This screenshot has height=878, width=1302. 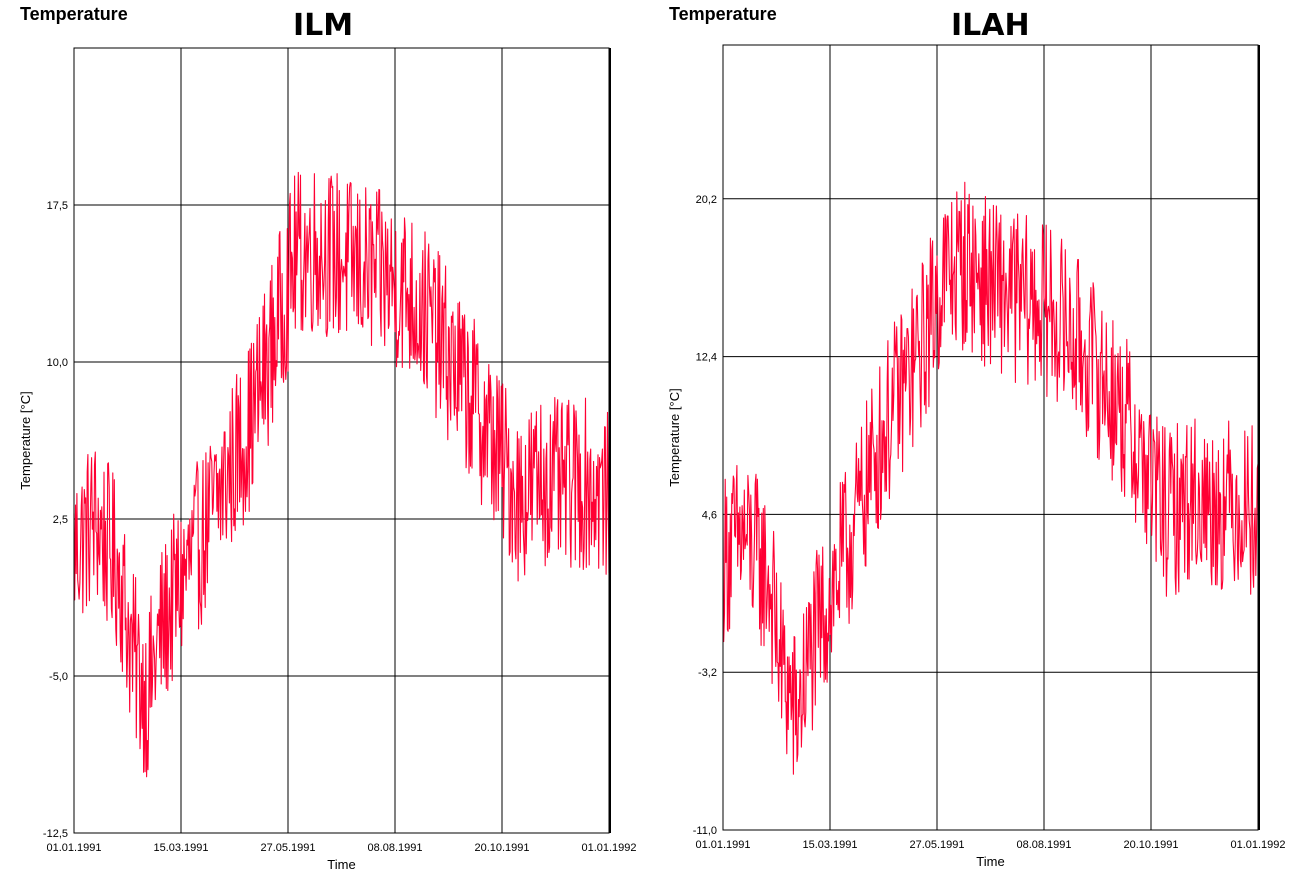 What do you see at coordinates (707, 673) in the screenshot?
I see `y-tick-label: -3,2` at bounding box center [707, 673].